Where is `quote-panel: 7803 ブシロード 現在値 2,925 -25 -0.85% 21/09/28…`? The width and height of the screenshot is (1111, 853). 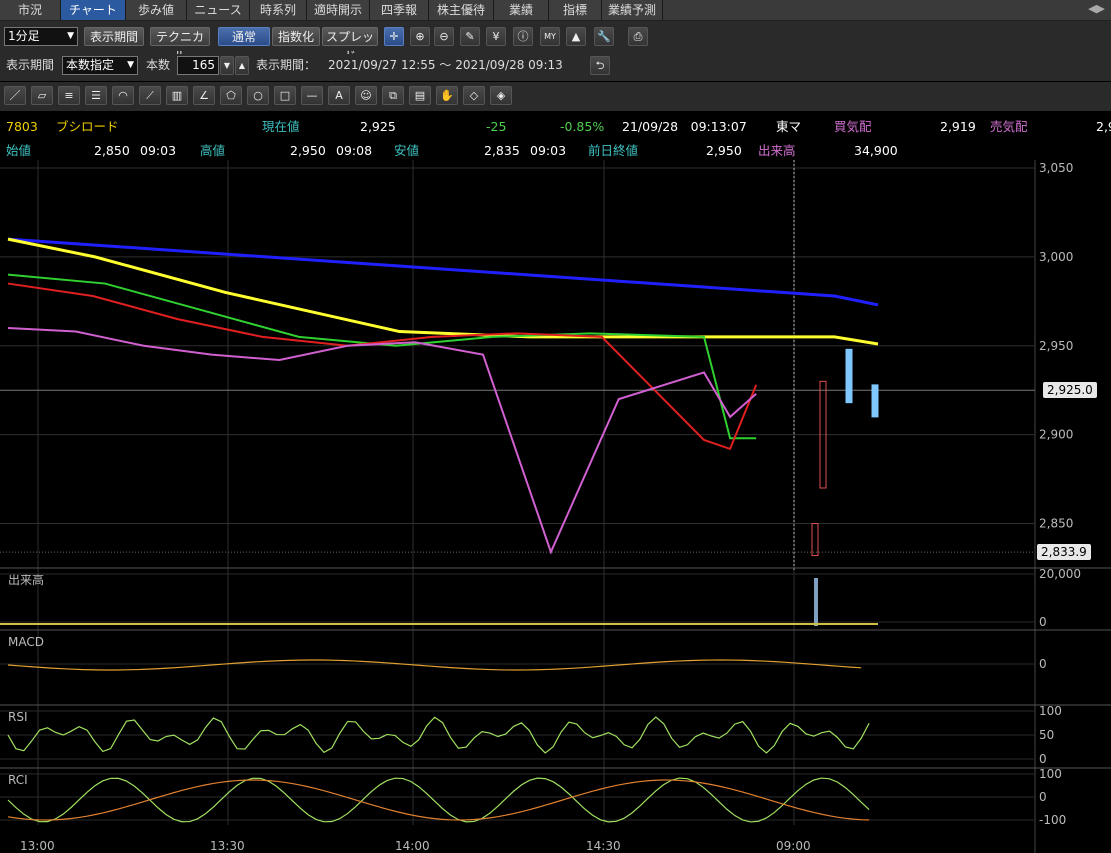
quote-panel: 7803 ブシロード 現在値 2,925 -25 -0.85% 21/09/28… is located at coordinates (555, 137).